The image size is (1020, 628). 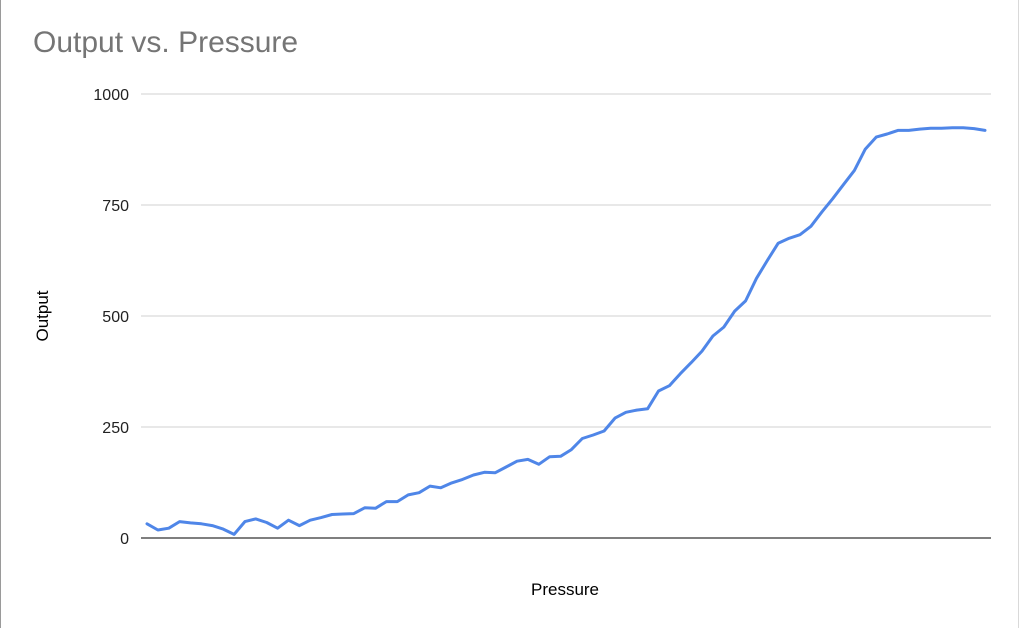 What do you see at coordinates (115, 206) in the screenshot?
I see `y-tick-label: 750` at bounding box center [115, 206].